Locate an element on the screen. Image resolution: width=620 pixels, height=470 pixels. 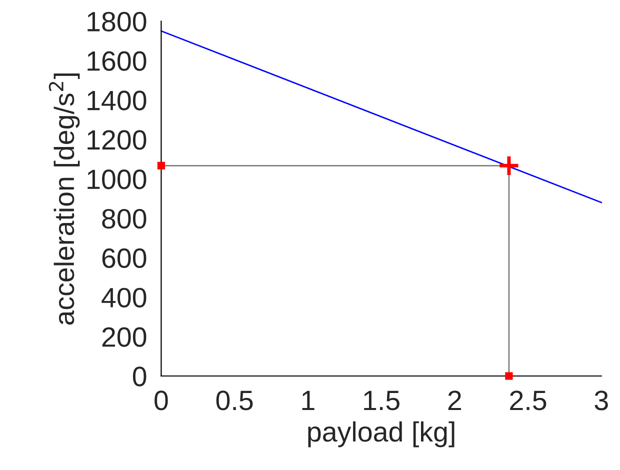
y-tick-label: 800 is located at coordinates (124, 218).